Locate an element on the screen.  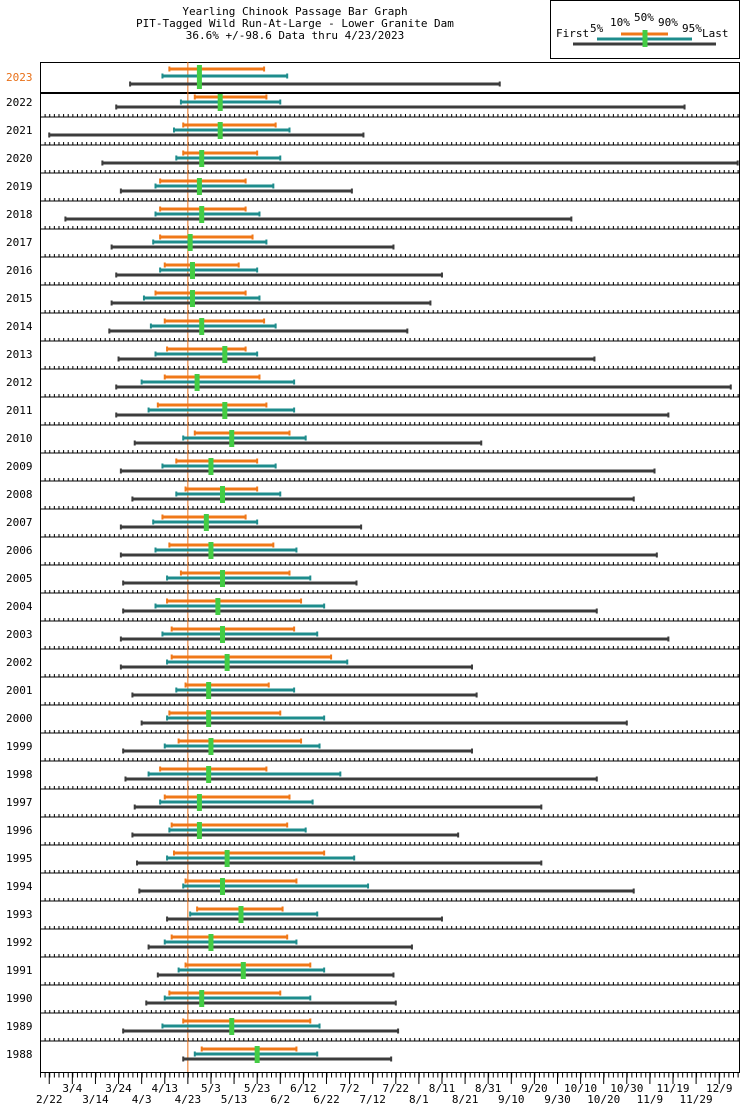
row-label: 2015 is located at coordinates (19, 298).